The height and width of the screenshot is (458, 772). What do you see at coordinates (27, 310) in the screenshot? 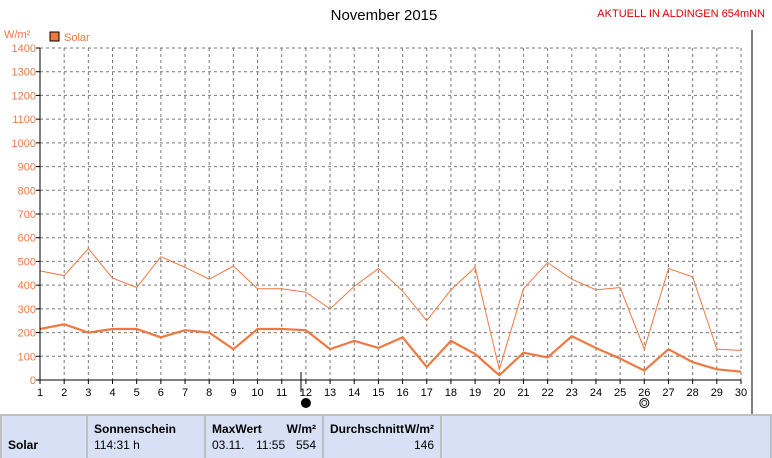
I see `y-tick-label: 300` at bounding box center [27, 310].